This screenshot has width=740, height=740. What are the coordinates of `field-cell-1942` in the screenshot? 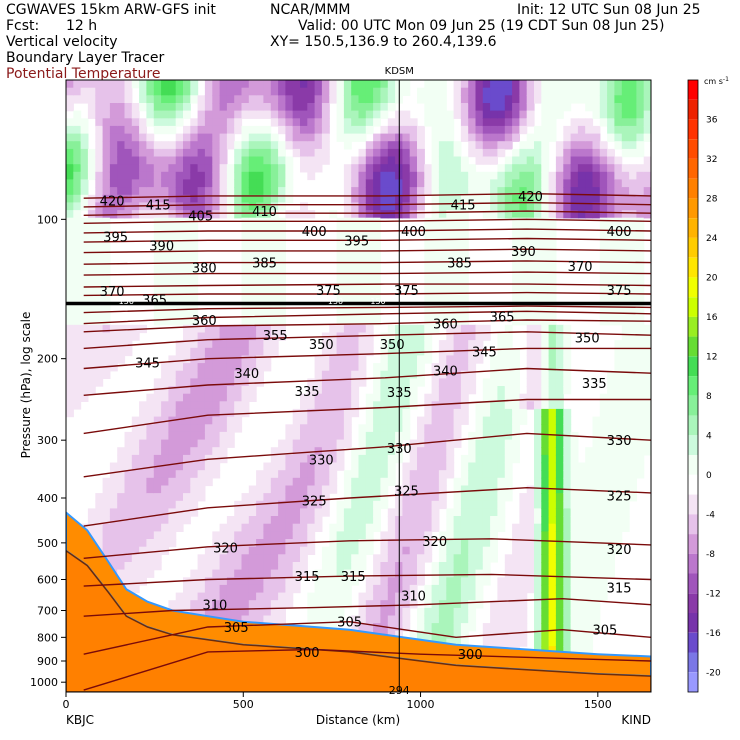 It's located at (318, 581).